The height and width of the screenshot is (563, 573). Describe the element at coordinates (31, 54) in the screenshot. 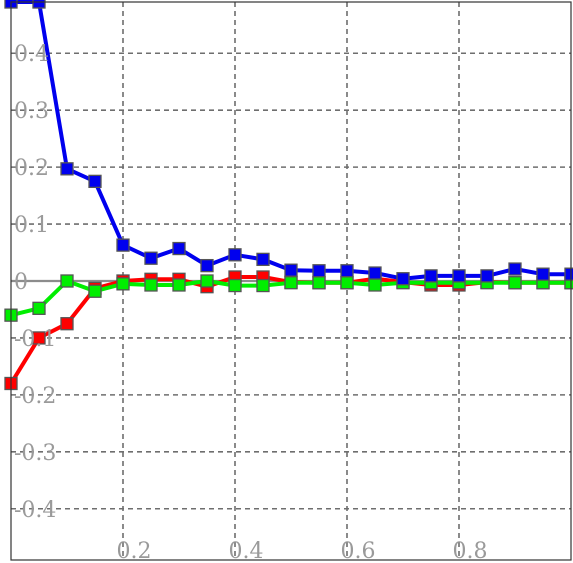

I see `y-tick-label-0: 0.4` at that location.